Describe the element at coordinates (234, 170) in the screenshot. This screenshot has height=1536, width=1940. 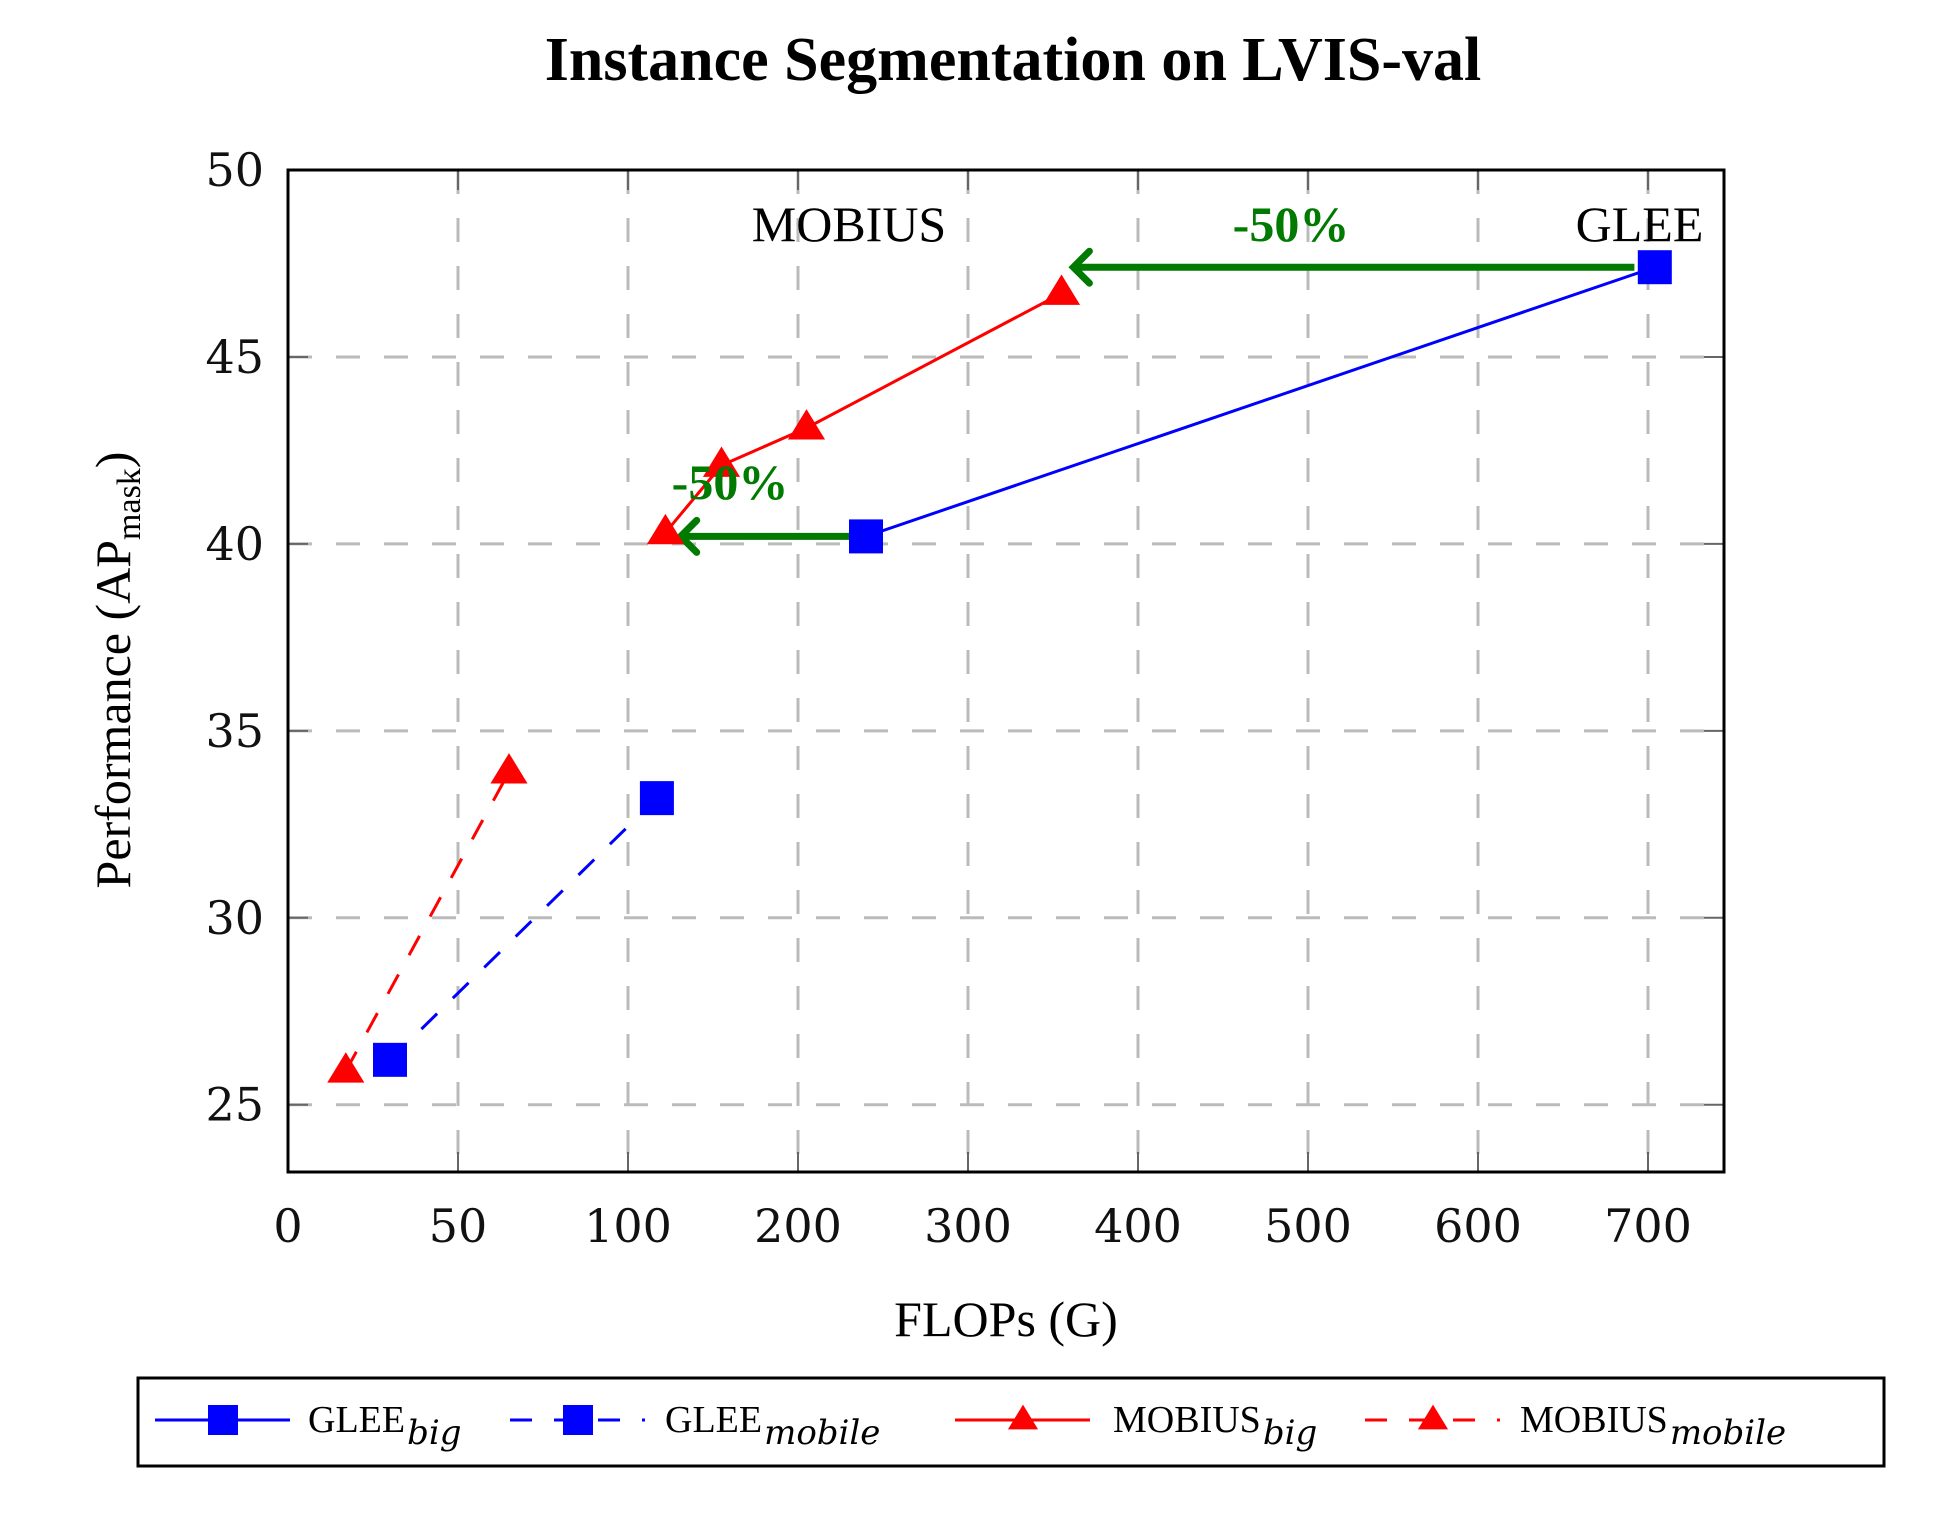
I see `y-tick-label: 50` at that location.